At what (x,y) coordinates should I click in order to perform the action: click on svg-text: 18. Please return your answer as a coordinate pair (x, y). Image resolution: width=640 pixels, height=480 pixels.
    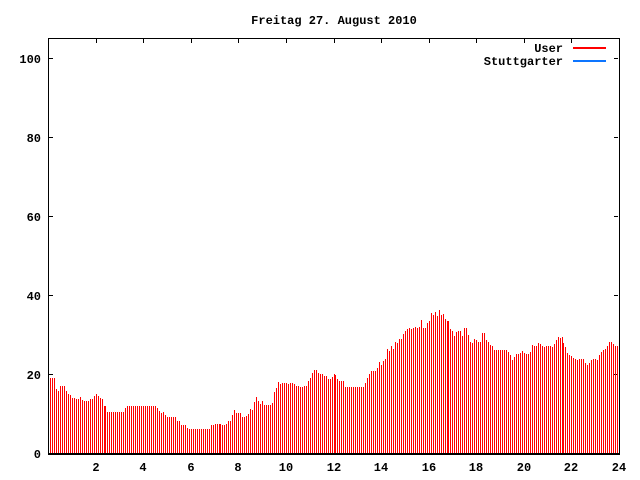
    Looking at the image, I should click on (476, 468).